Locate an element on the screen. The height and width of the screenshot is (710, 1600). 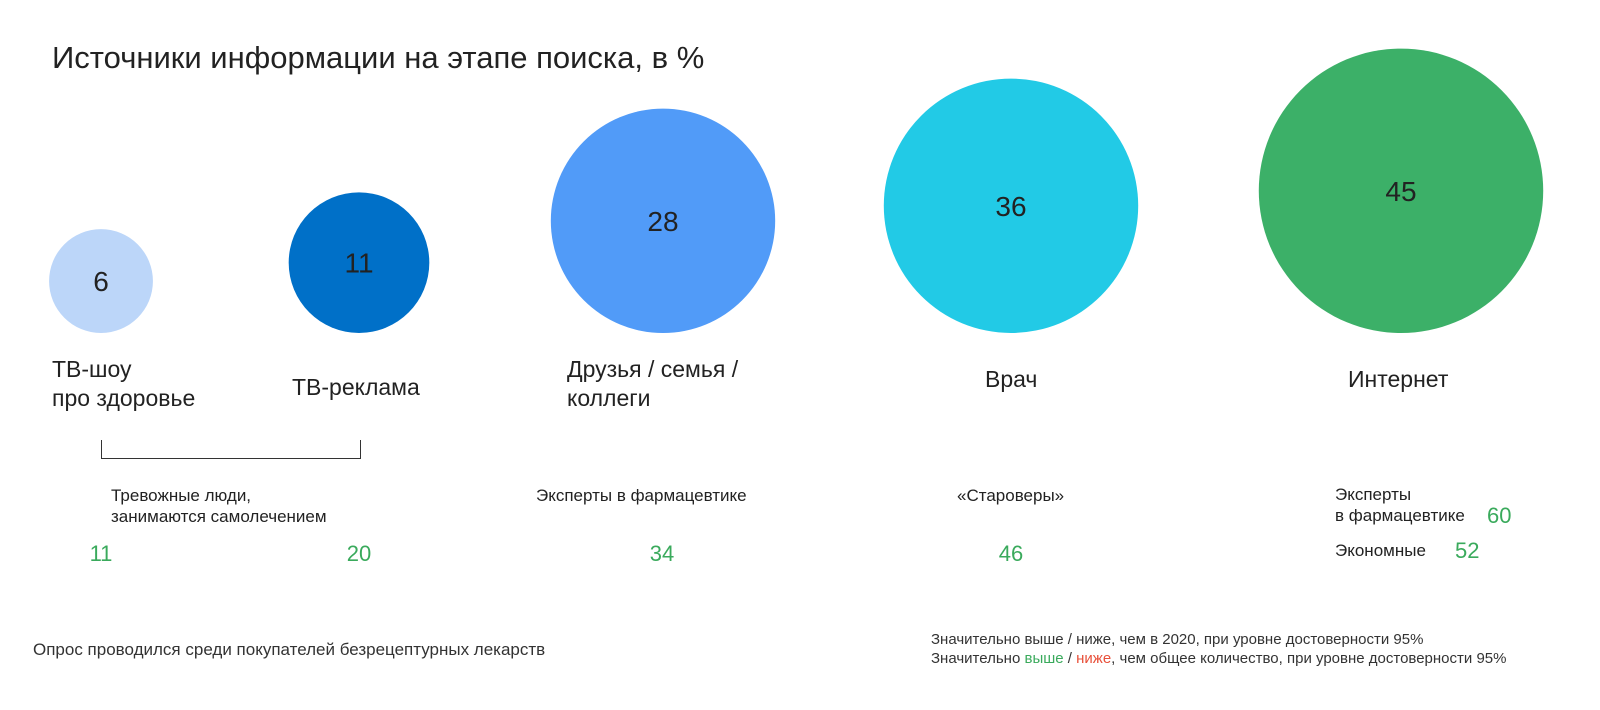
bubble-friends is located at coordinates (663, 220).